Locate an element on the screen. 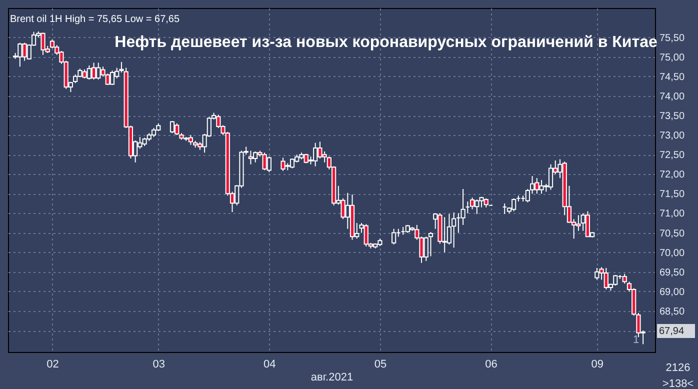 The image size is (698, 389). text: 2126 is located at coordinates (678, 368).